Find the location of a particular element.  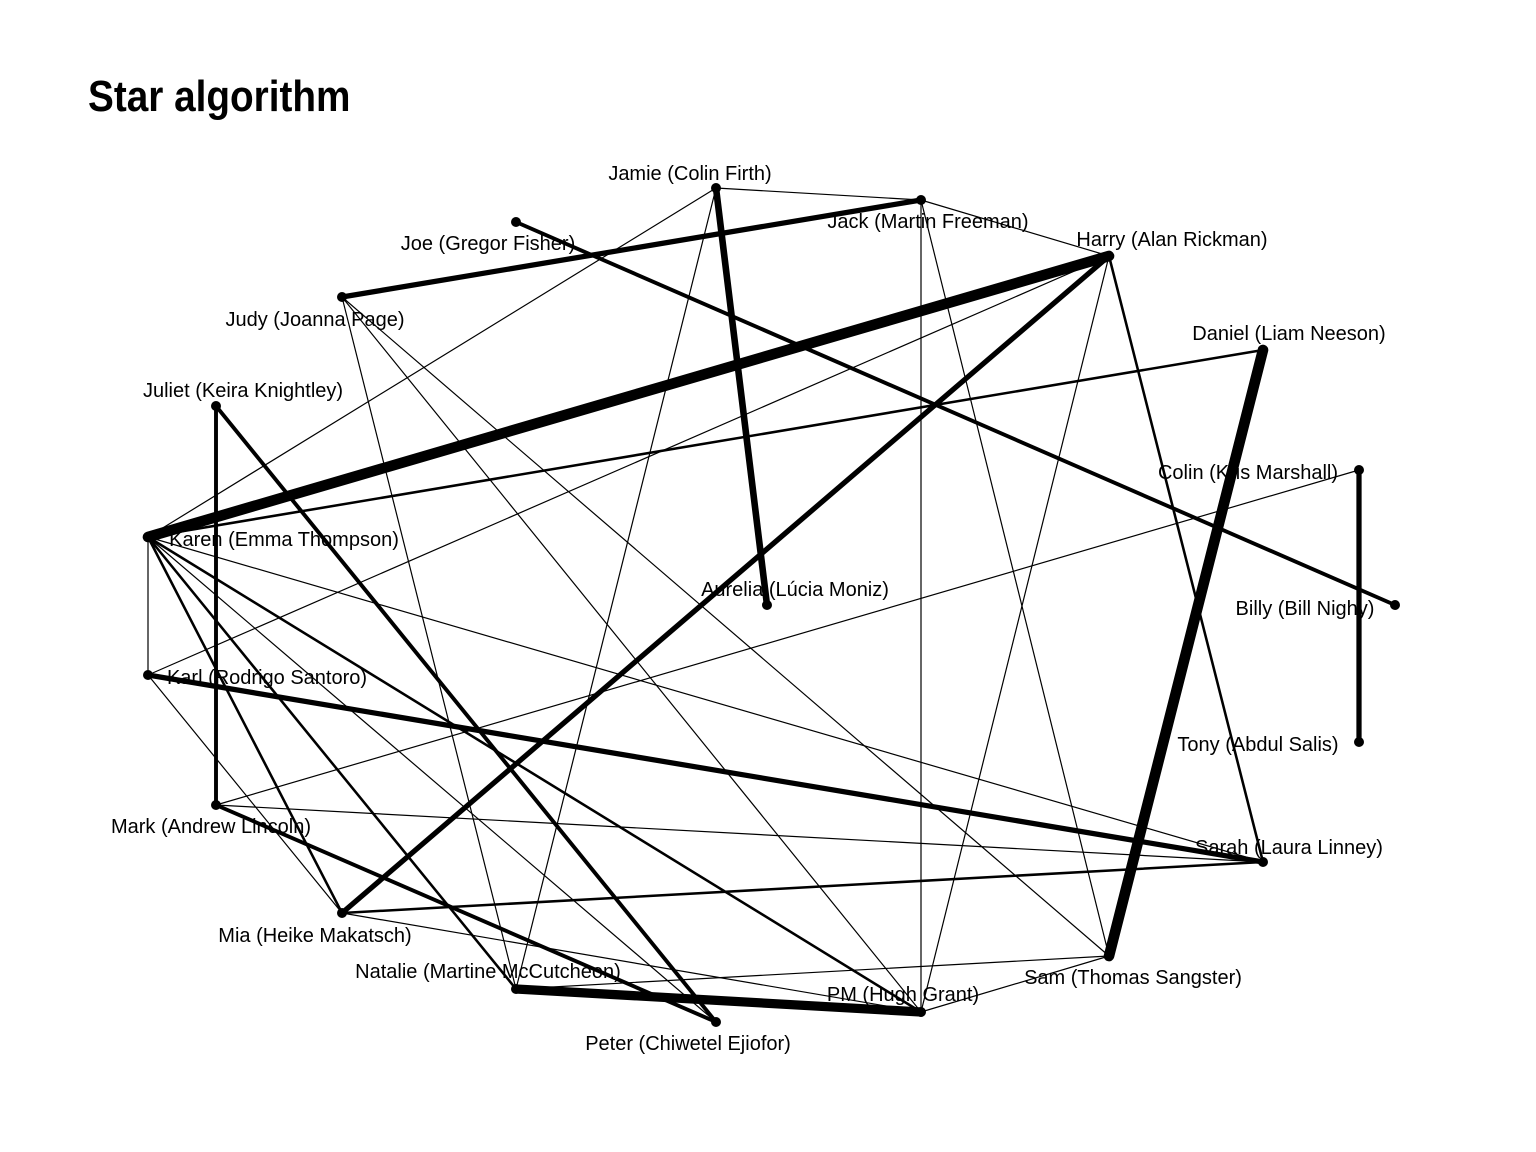

edge-judy-natalie is located at coordinates (429, 643).